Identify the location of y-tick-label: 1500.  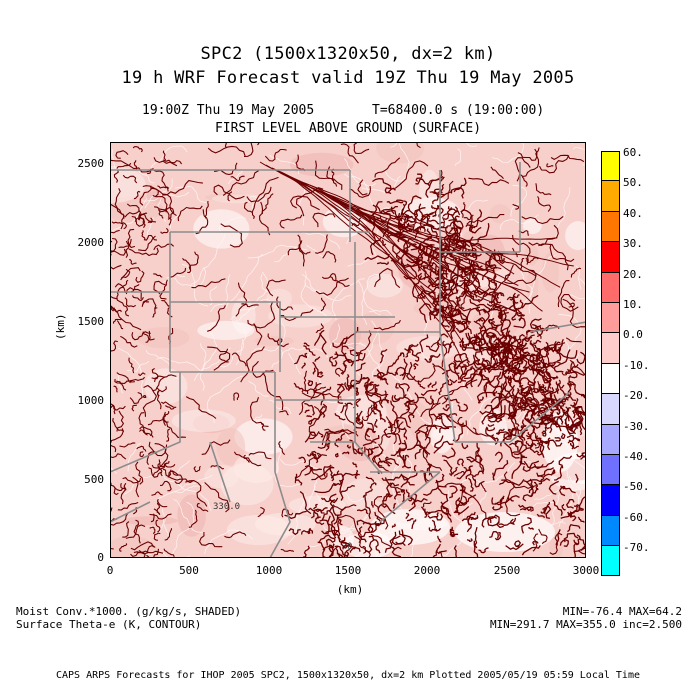
(91, 321).